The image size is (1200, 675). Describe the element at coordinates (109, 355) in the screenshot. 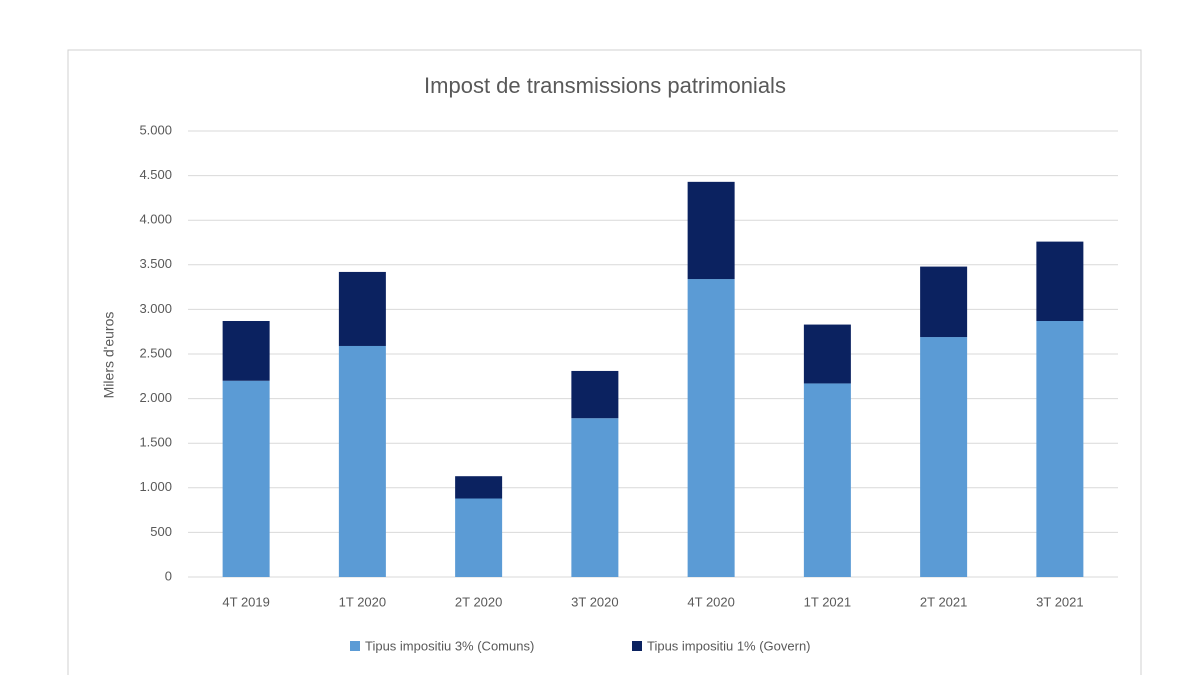

I see `y-axis-label: Milers d'euros` at that location.